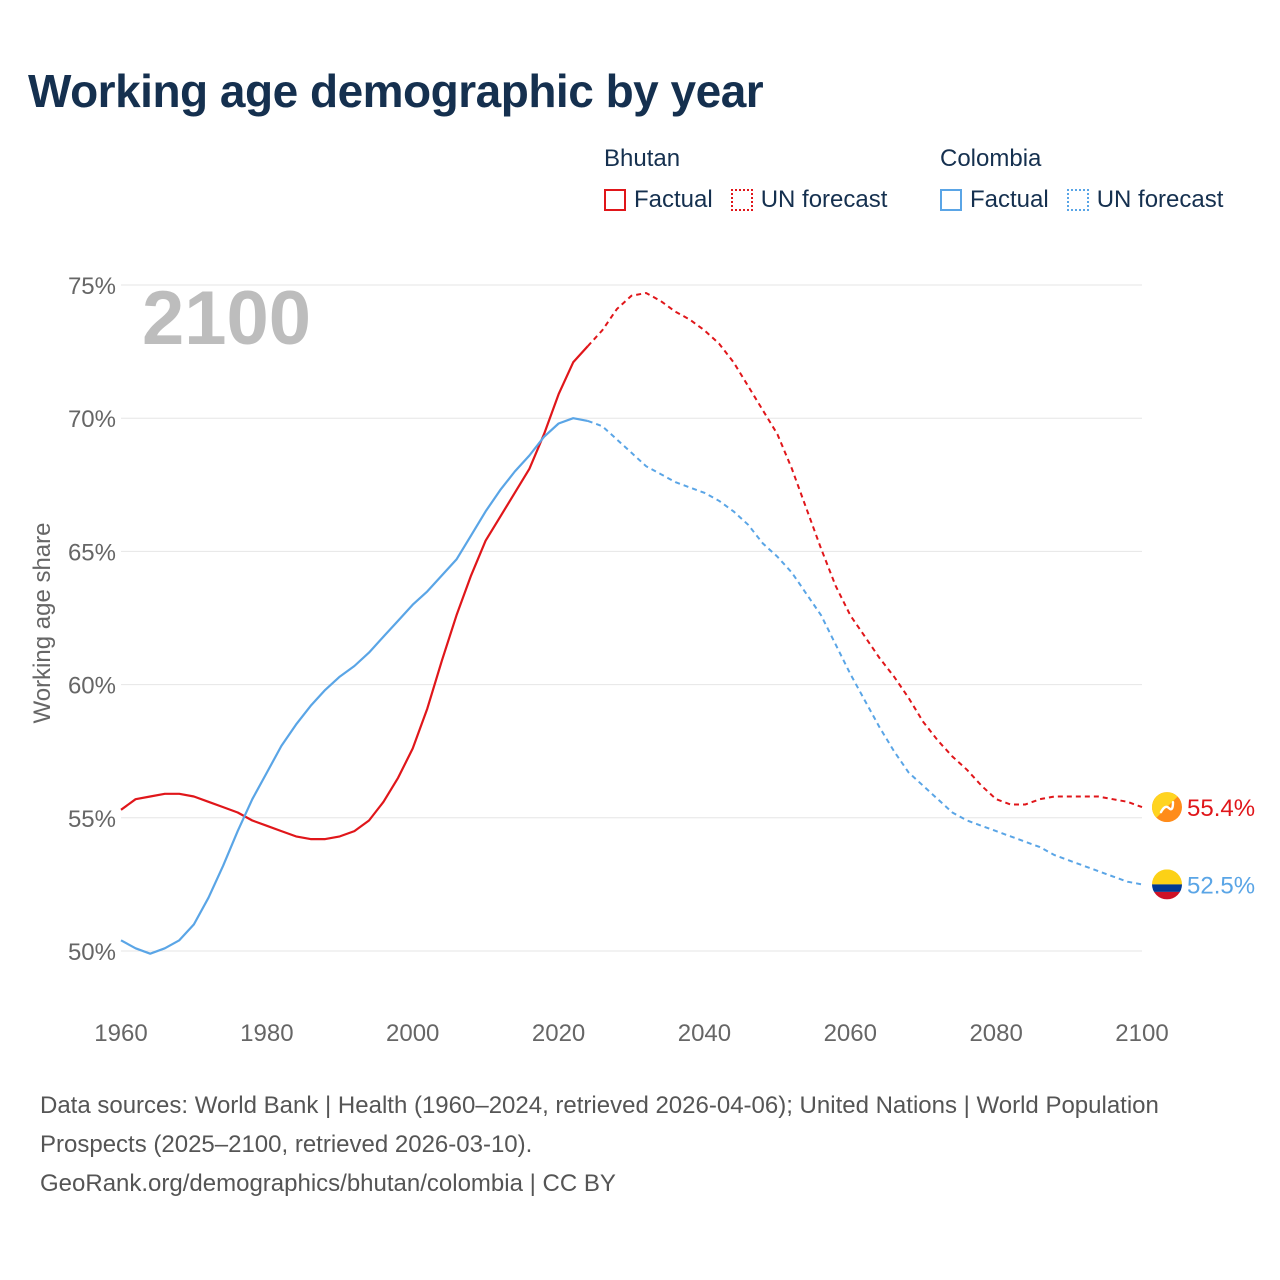  I want to click on x-tick-label: 2040, so click(704, 1033).